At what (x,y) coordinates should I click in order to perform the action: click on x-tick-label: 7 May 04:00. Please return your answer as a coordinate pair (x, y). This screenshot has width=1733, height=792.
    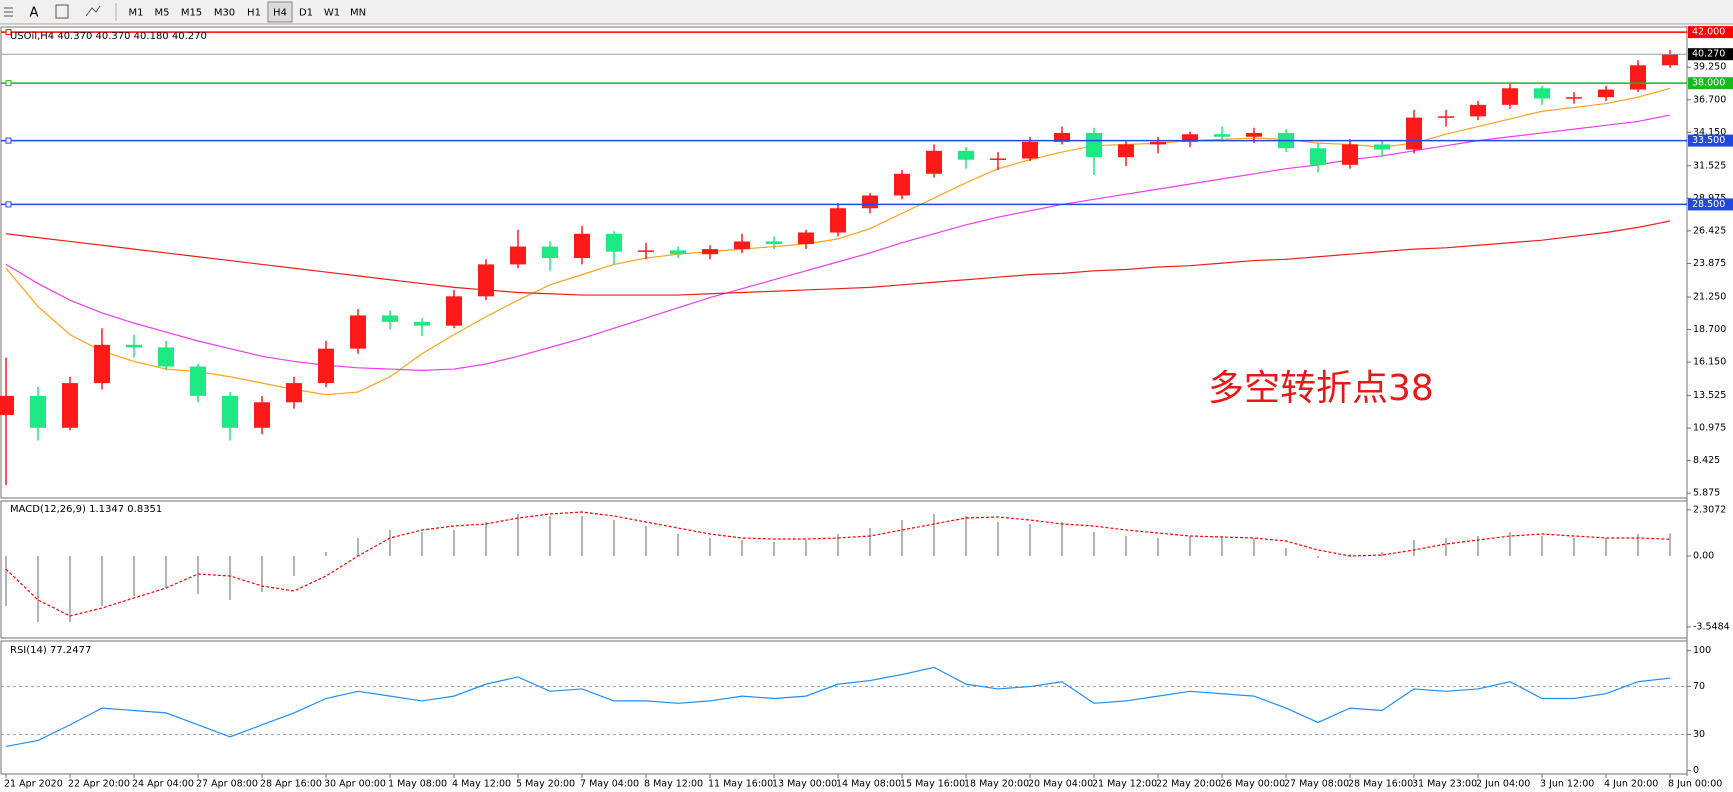
    Looking at the image, I should click on (609, 784).